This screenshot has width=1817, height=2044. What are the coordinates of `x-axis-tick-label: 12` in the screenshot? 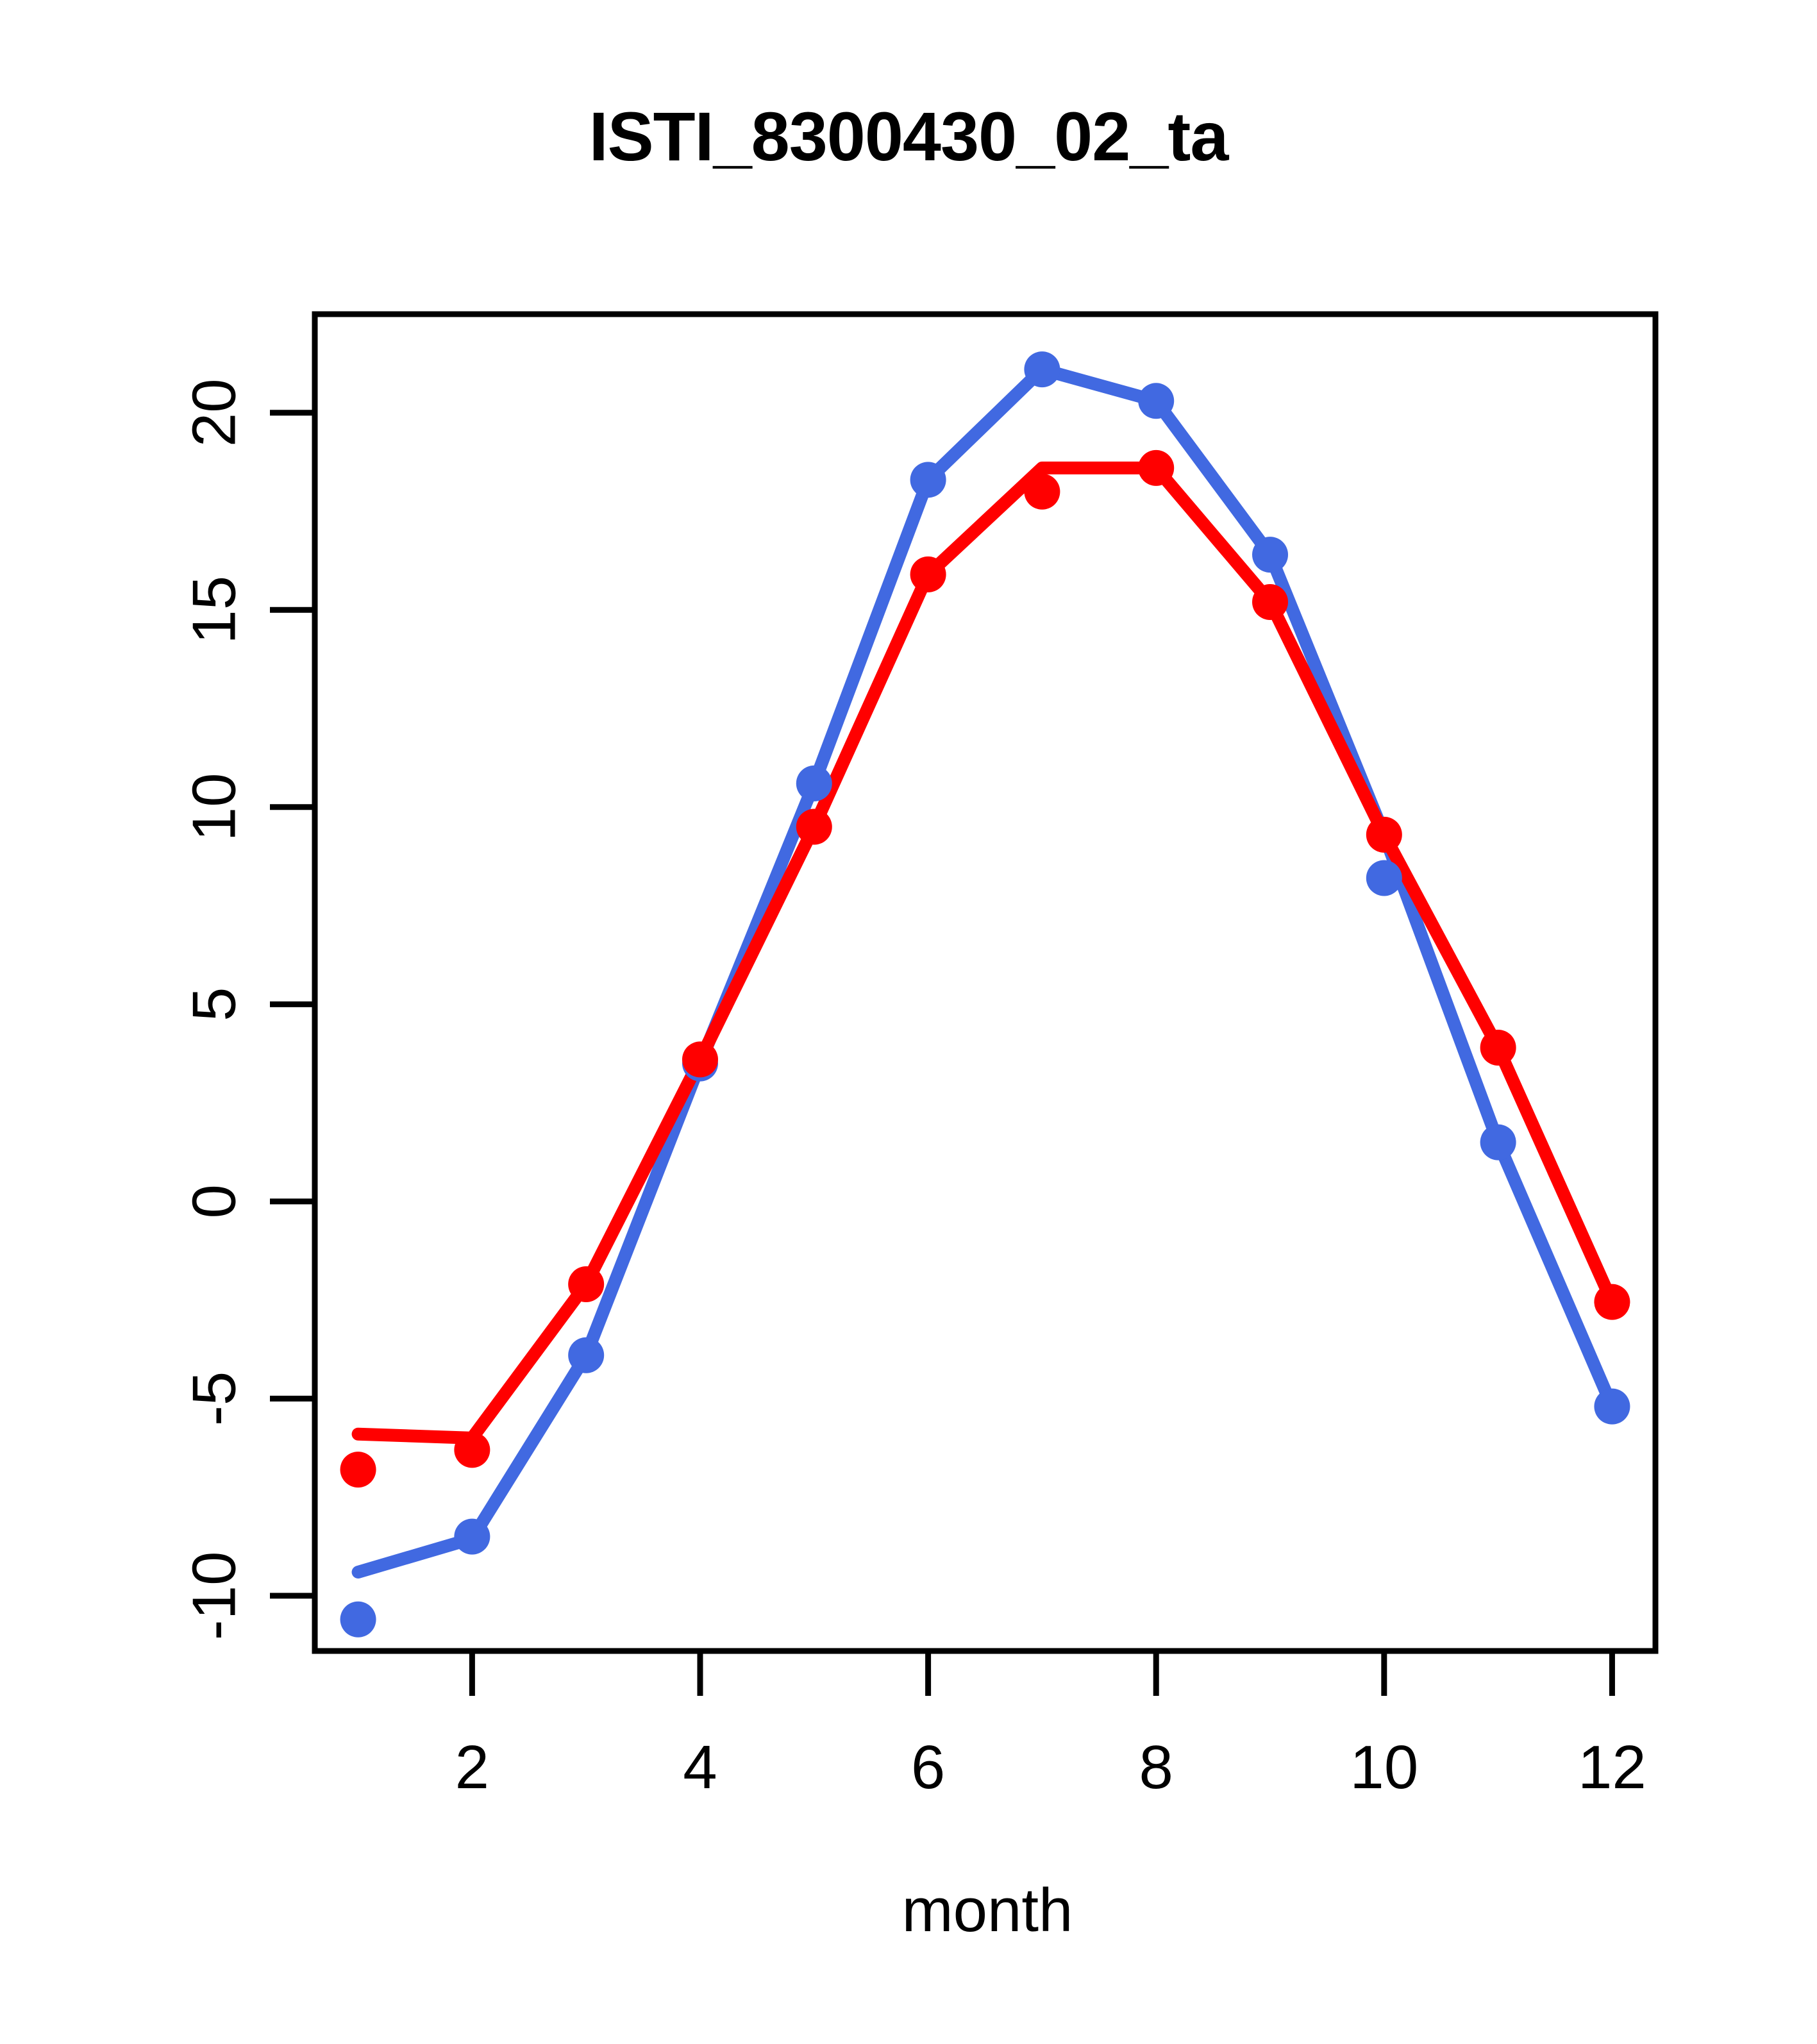 It's located at (1612, 1767).